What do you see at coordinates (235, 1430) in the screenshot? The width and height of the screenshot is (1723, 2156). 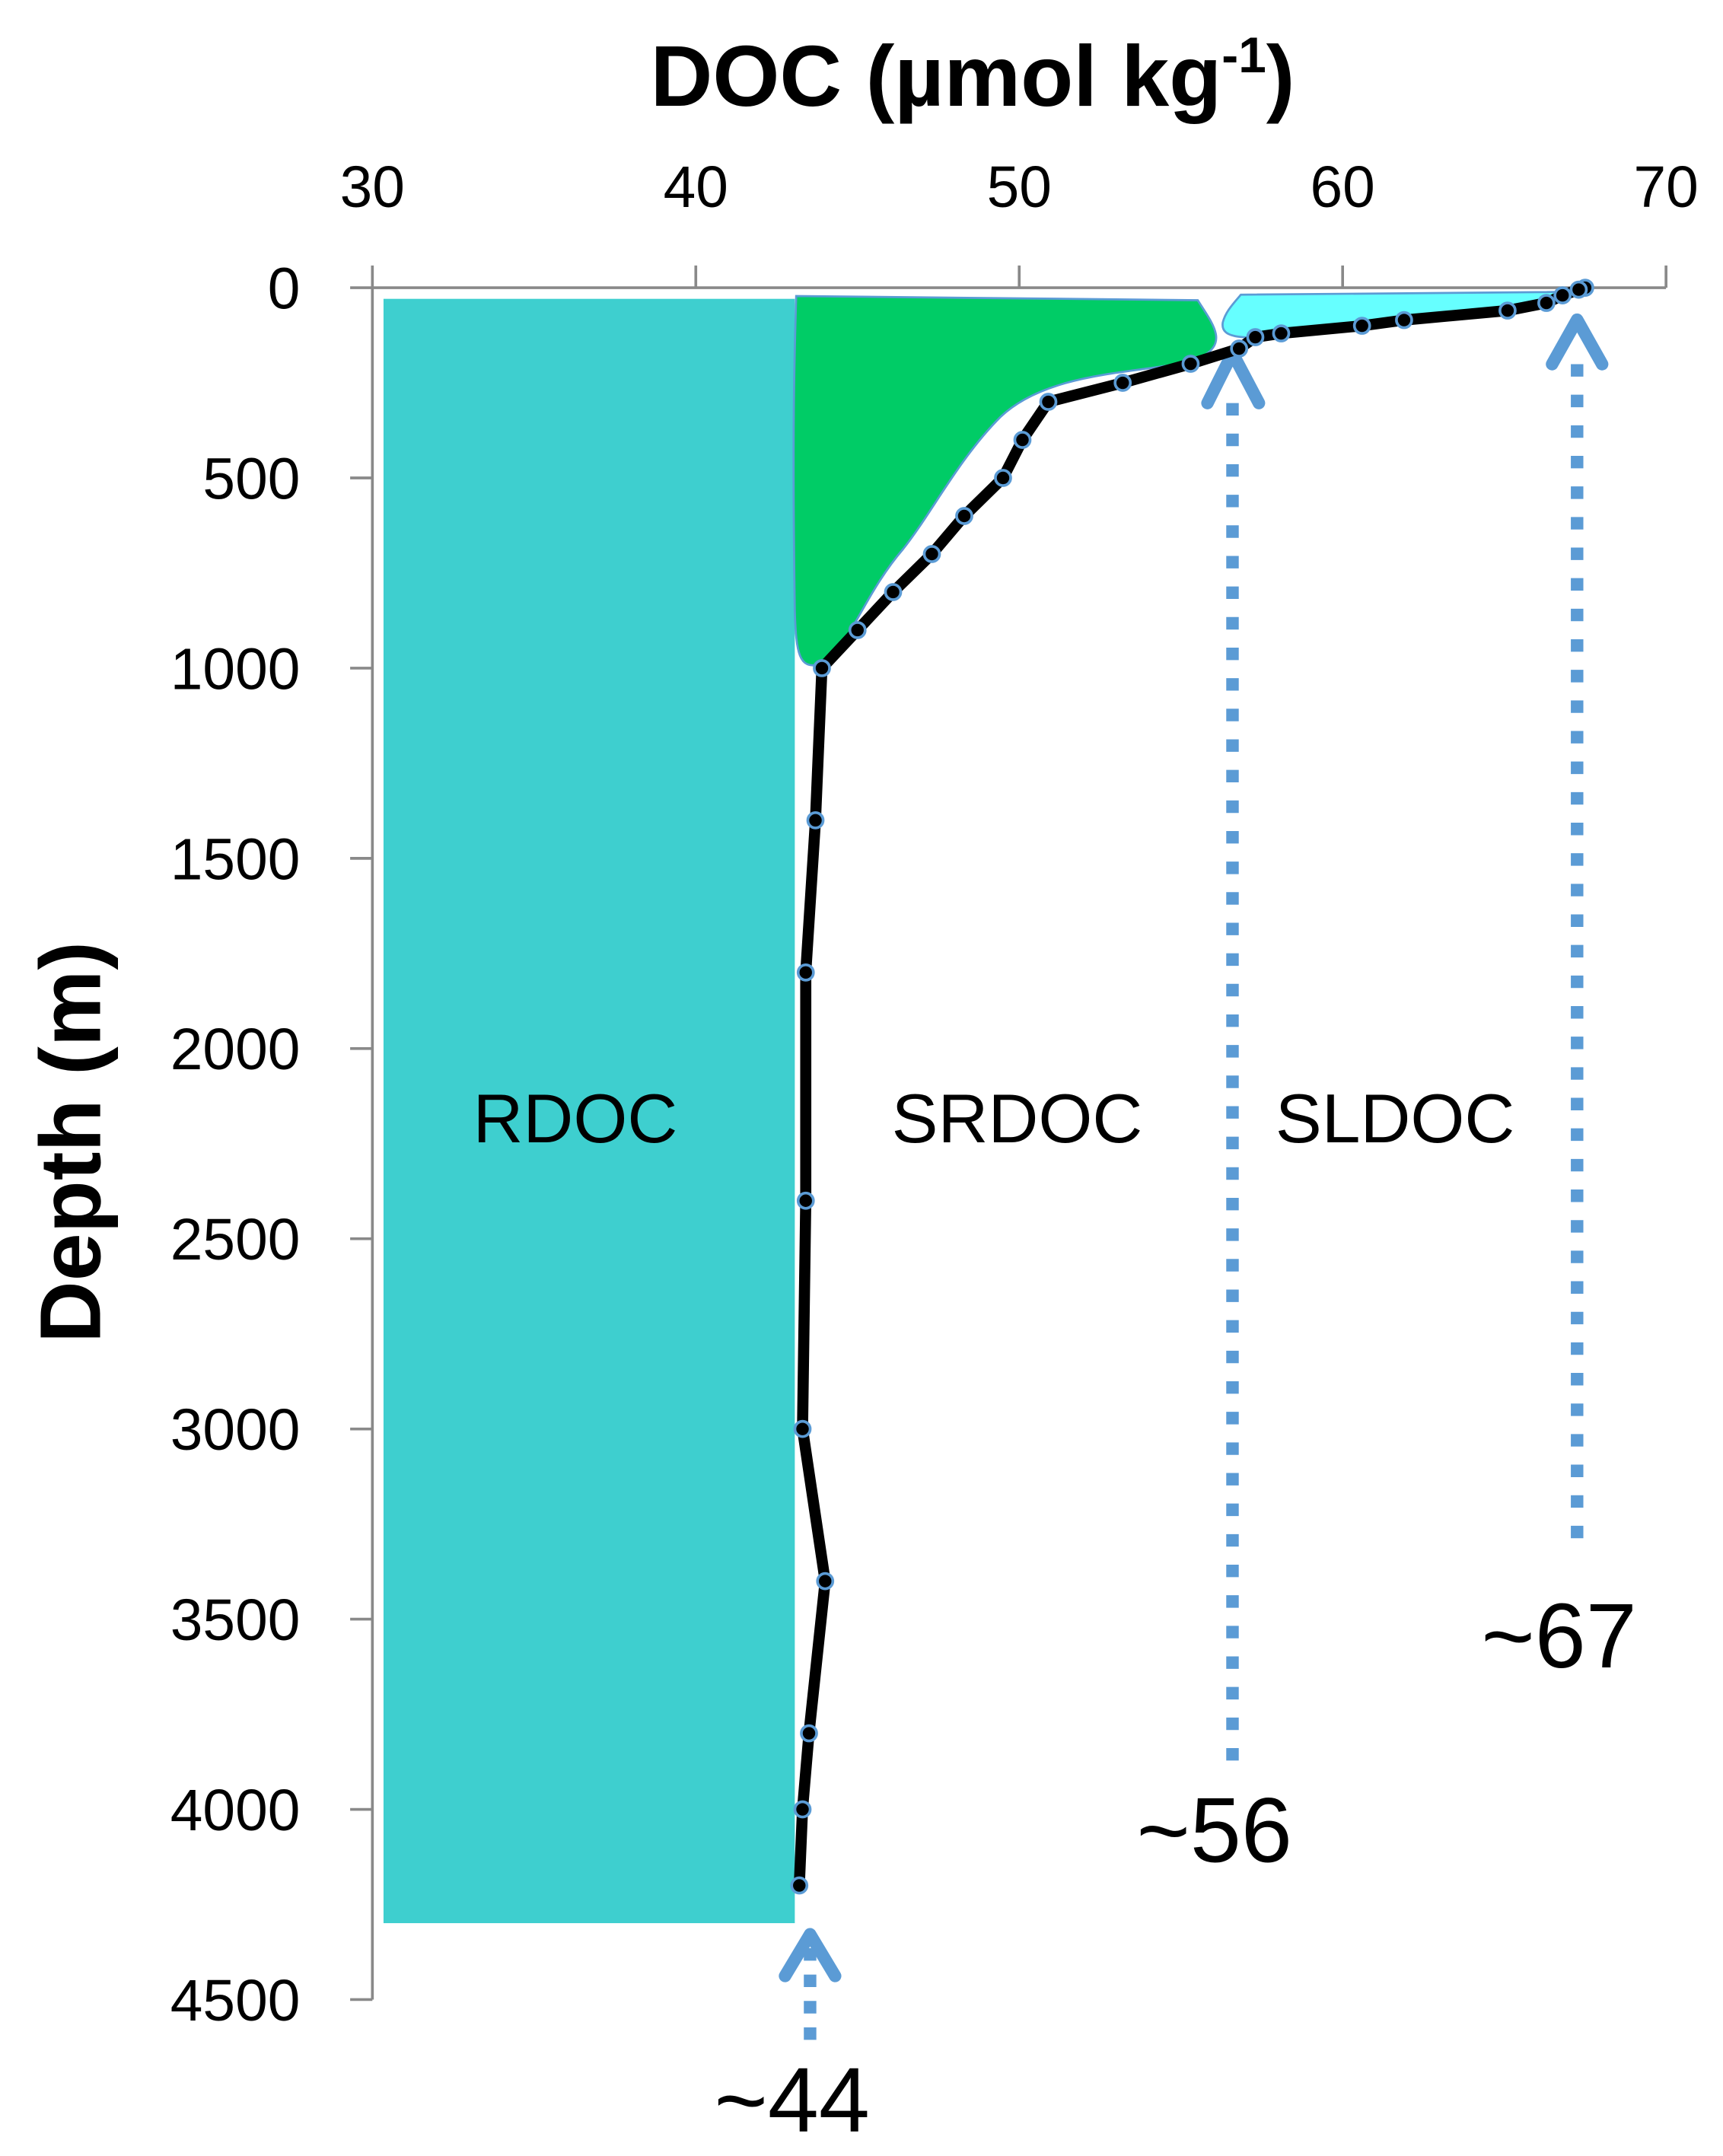 I see `y-tick-label: 3000` at bounding box center [235, 1430].